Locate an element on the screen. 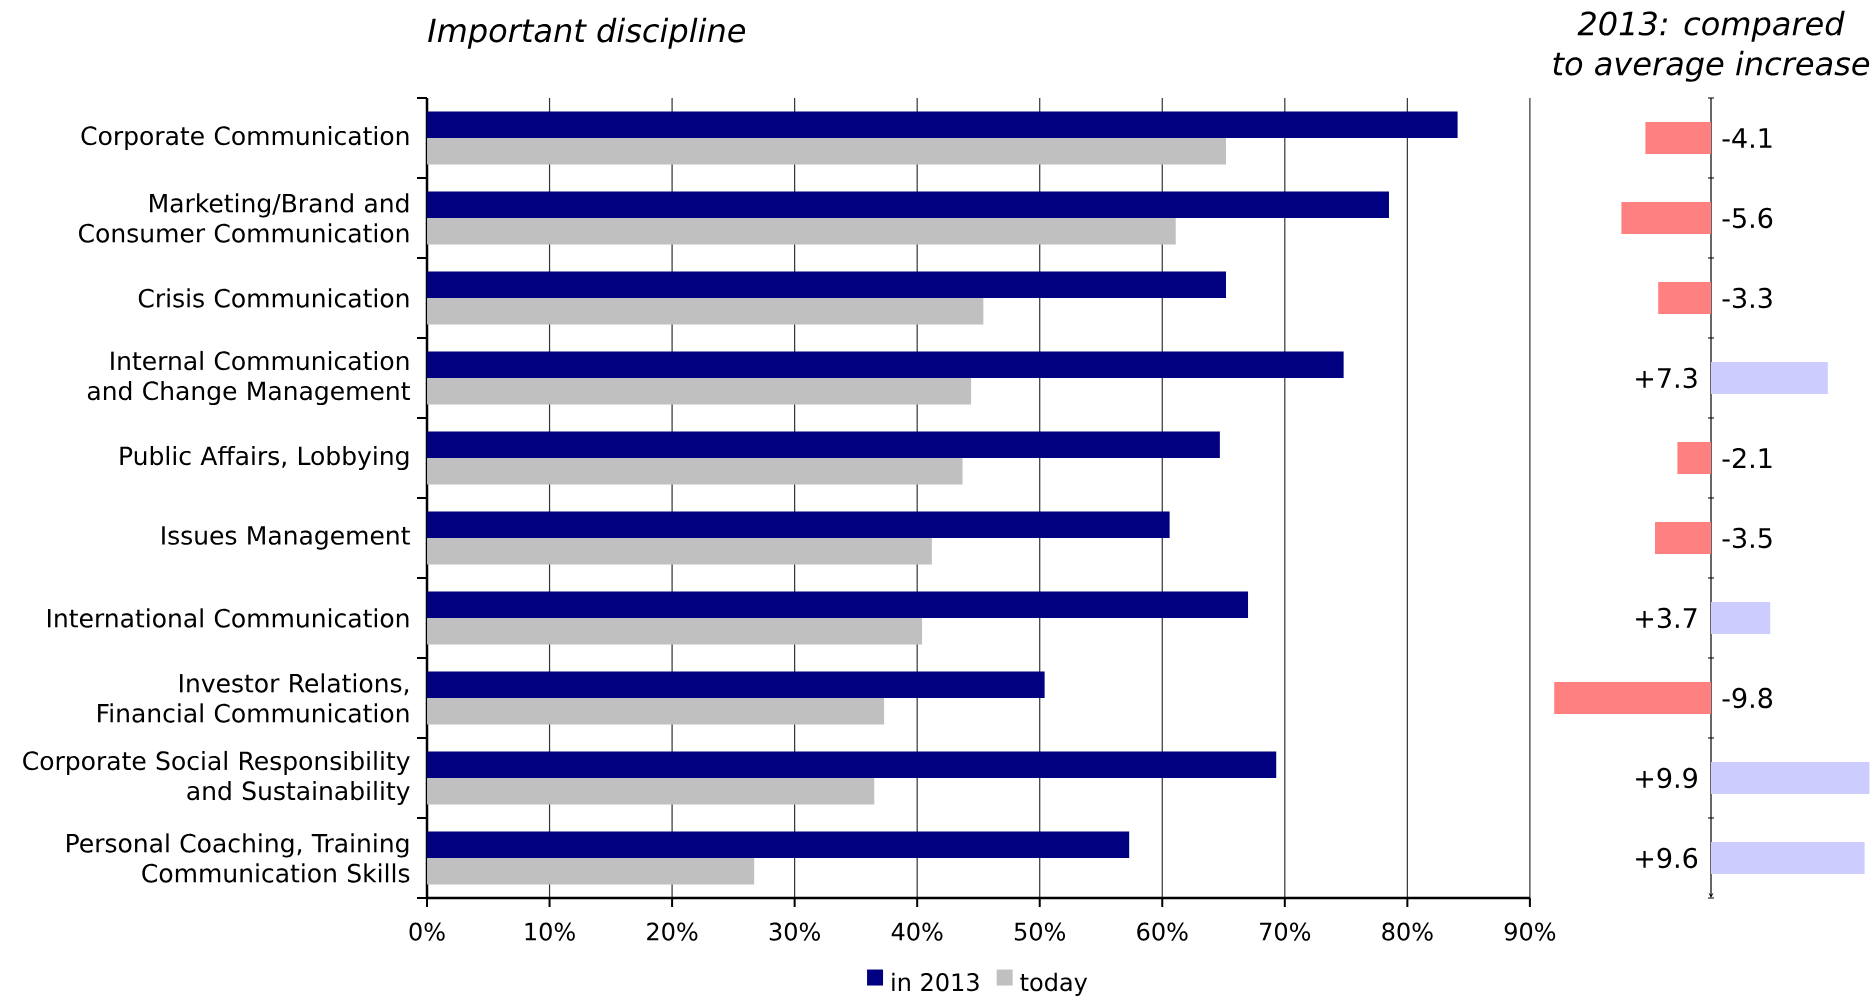 The width and height of the screenshot is (1874, 998). chart-title: Important discipline is located at coordinates (587, 33).